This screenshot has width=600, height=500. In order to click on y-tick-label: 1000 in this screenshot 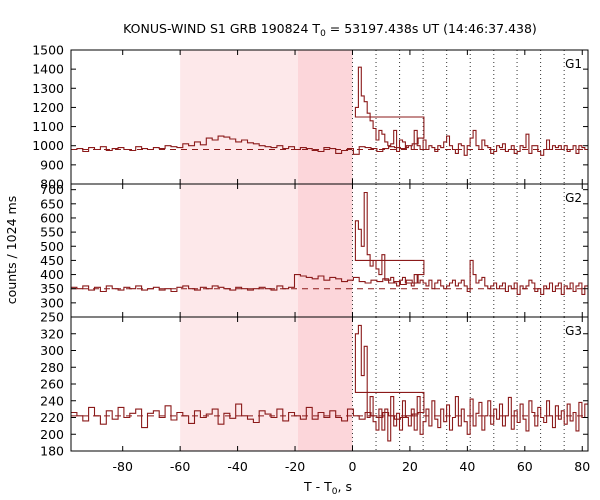, I will do `click(48, 145)`.